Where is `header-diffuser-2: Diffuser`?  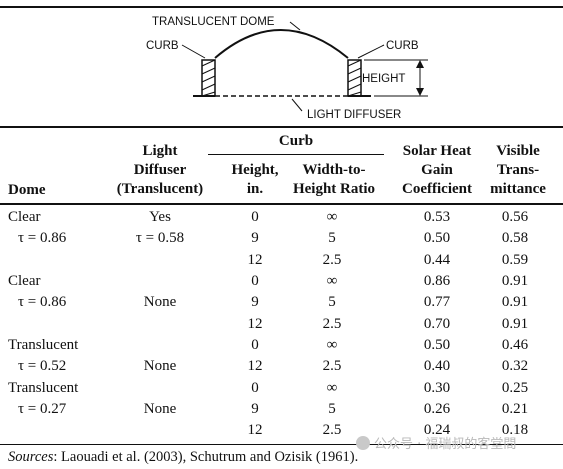
header-diffuser-2: Diffuser is located at coordinates (160, 170).